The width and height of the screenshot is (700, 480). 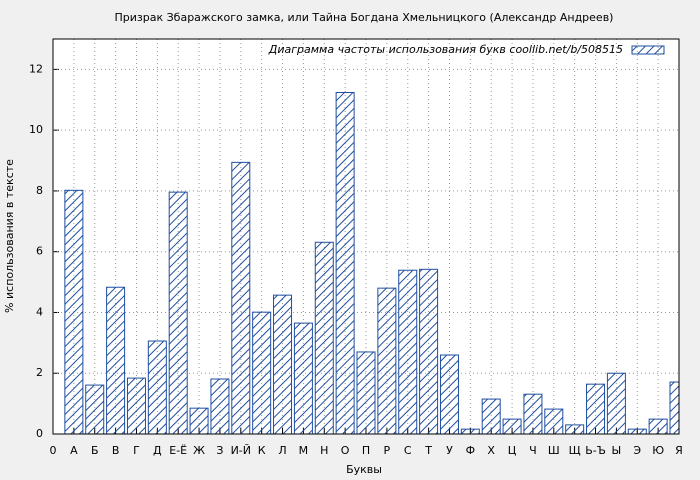 What do you see at coordinates (116, 450) in the screenshot?
I see `x-tick-label: В` at bounding box center [116, 450].